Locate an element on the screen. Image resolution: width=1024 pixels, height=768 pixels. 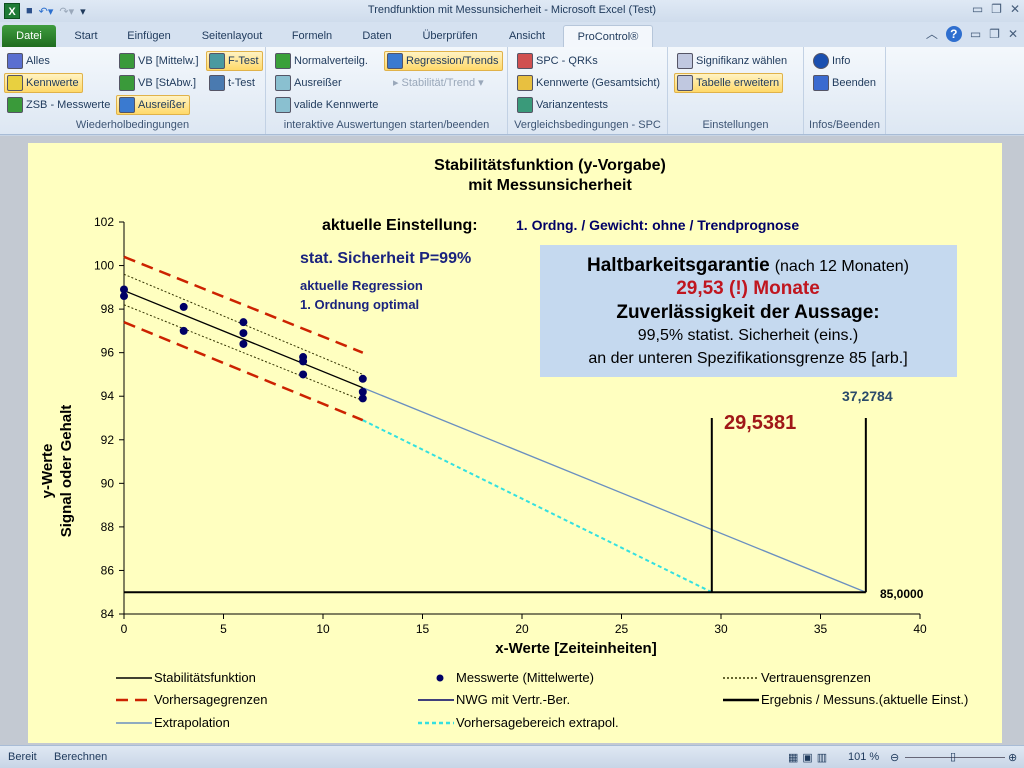
zoom-out-icon: ⊖ is located at coordinates (895, 758).